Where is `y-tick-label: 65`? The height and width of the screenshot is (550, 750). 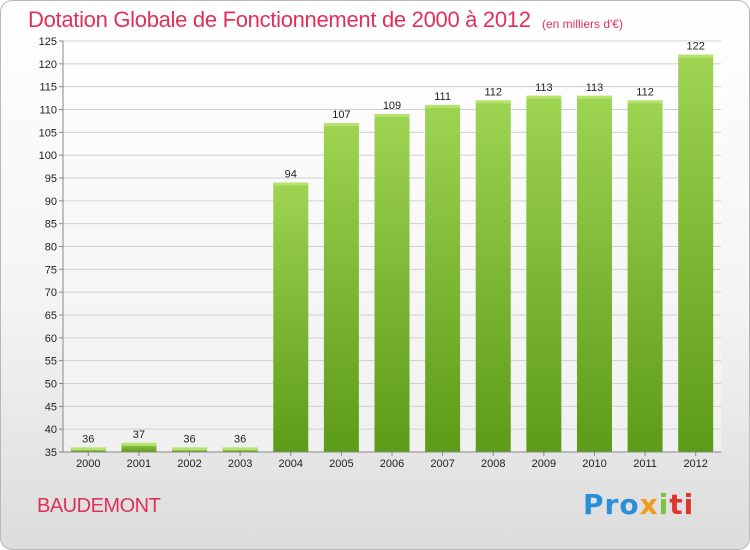 y-tick-label: 65 is located at coordinates (51, 316).